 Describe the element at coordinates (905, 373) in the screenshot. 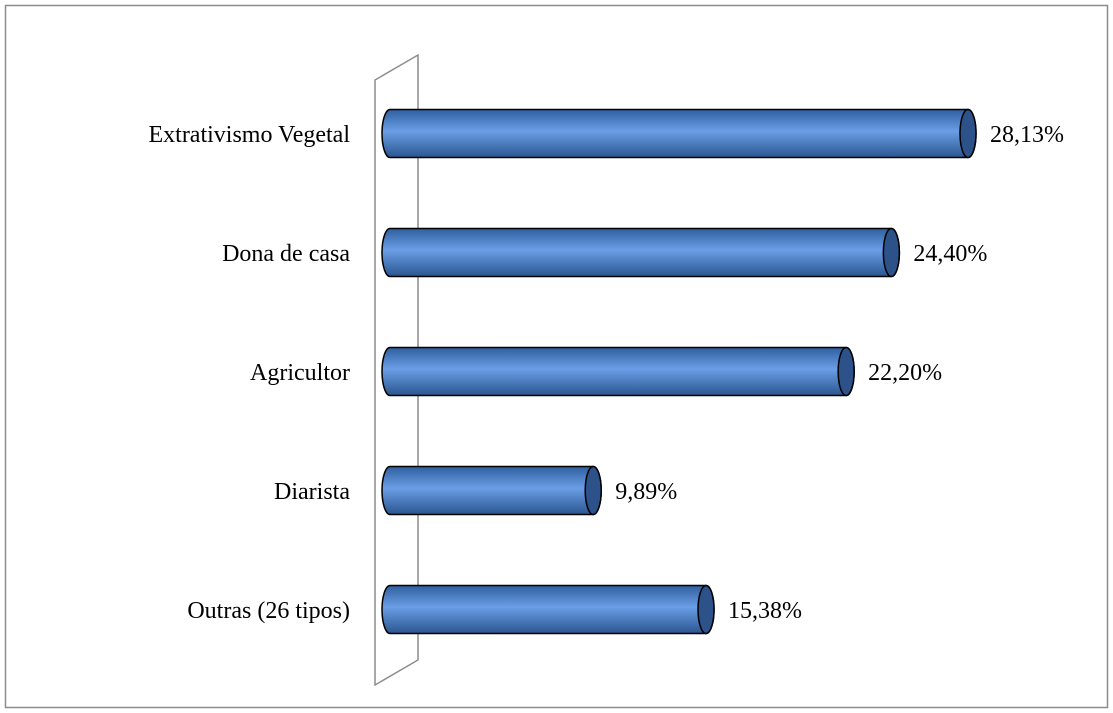

I see `data-label: 22,20%` at that location.